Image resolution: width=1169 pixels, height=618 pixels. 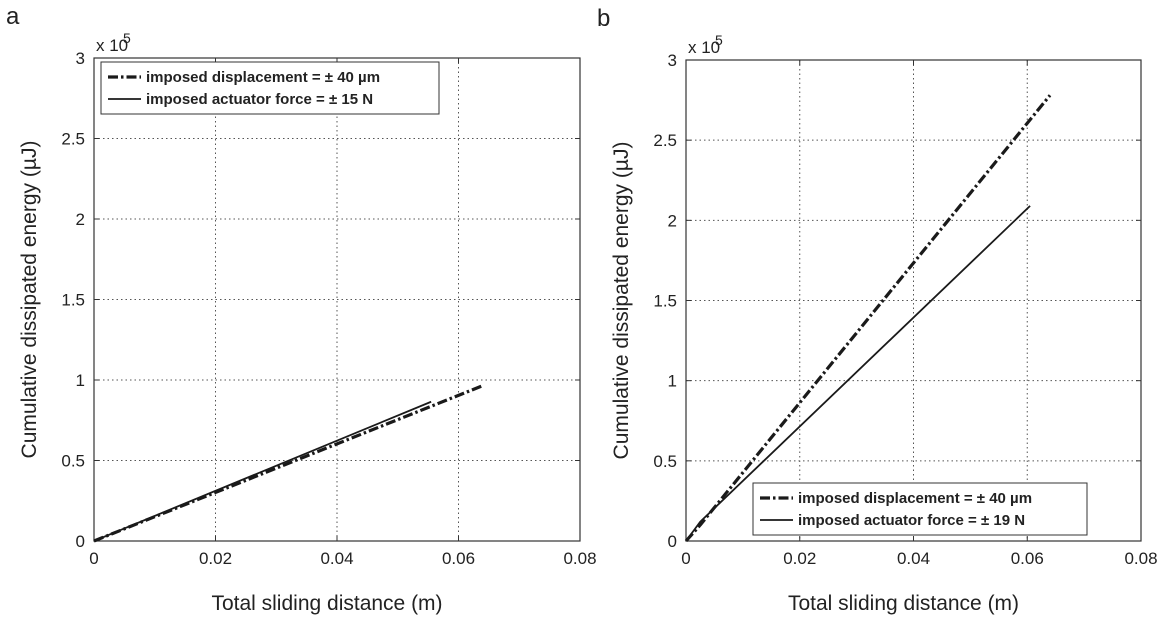 What do you see at coordinates (603, 18) in the screenshot?
I see `panel-label: b` at bounding box center [603, 18].